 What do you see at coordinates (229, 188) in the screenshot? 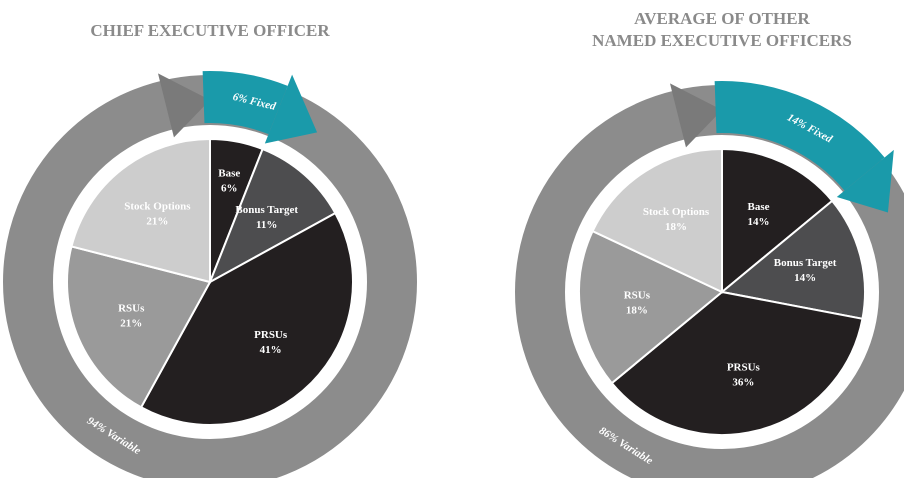
I see `slice-value: 6%` at bounding box center [229, 188].